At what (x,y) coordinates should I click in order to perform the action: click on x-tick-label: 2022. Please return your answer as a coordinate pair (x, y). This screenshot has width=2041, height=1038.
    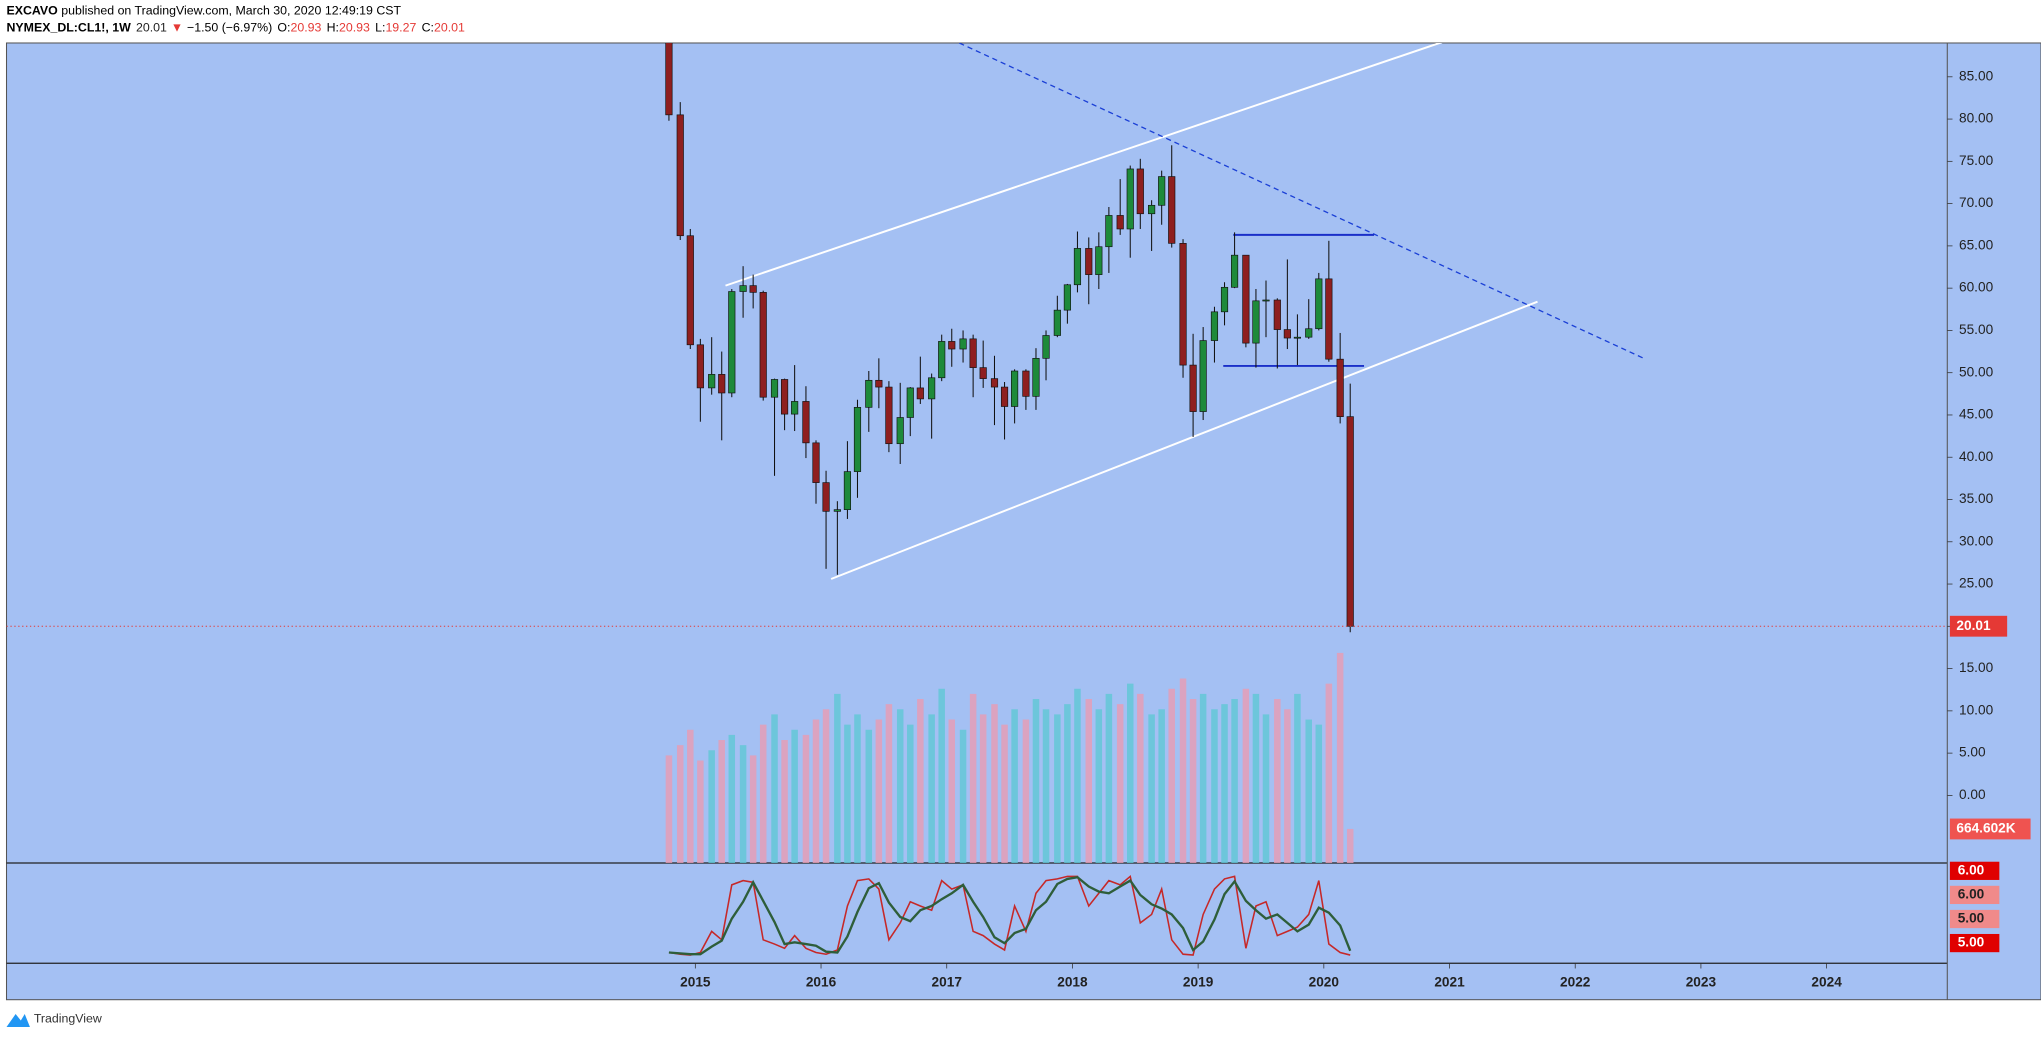
    Looking at the image, I should click on (1575, 981).